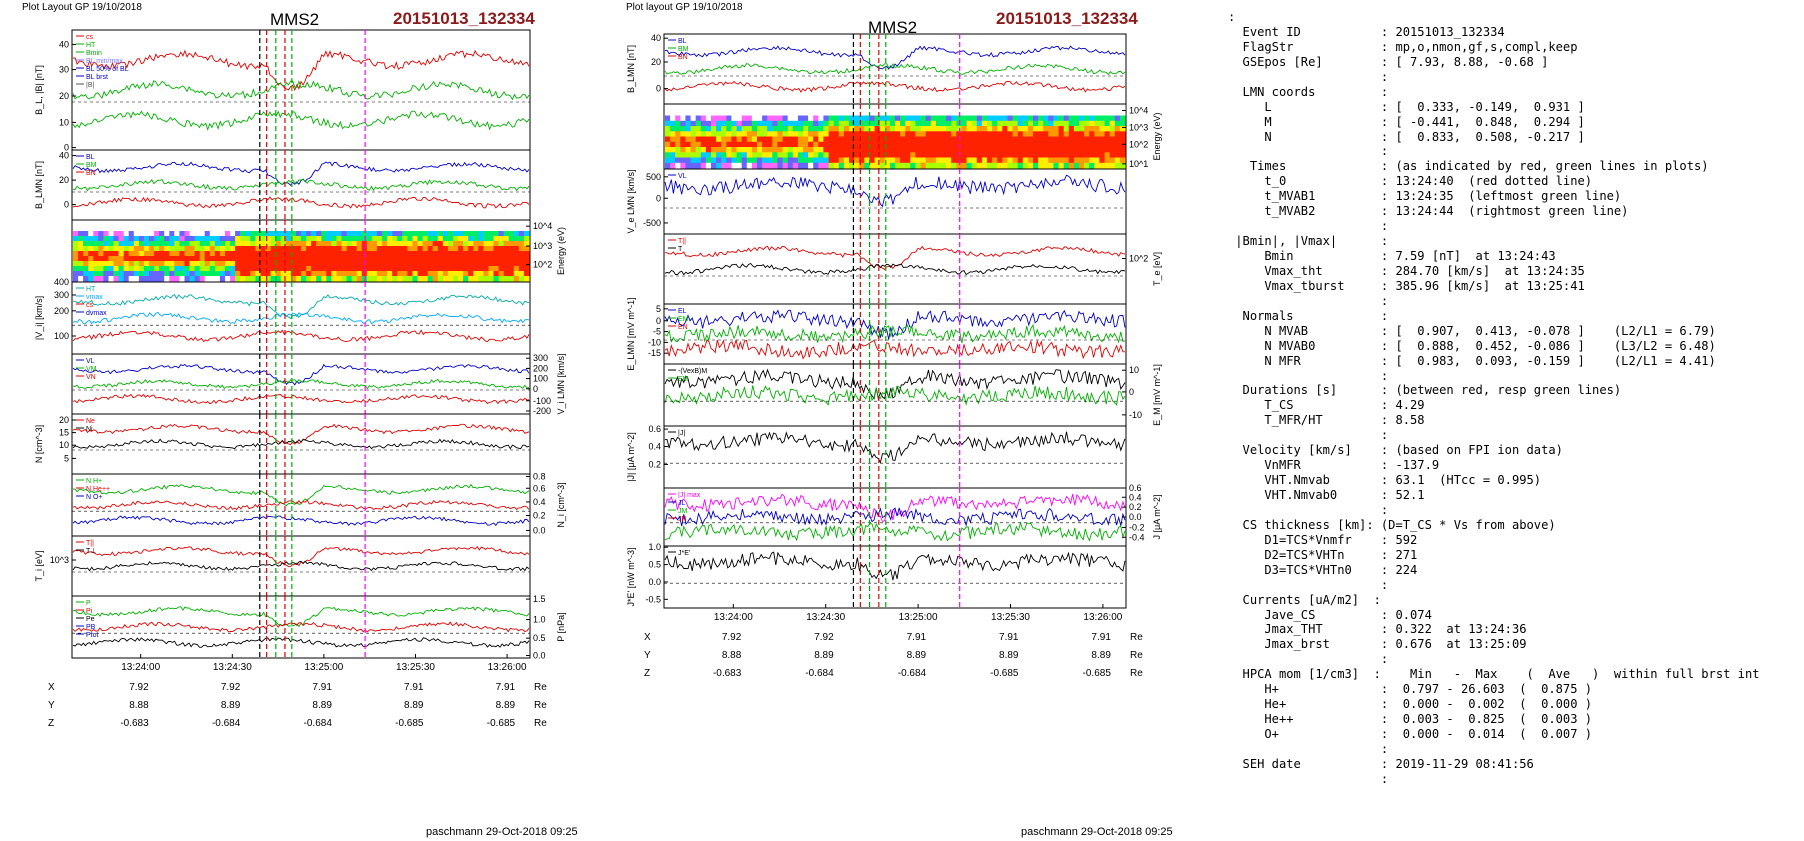 This screenshot has height=841, width=1804. What do you see at coordinates (507, 667) in the screenshot?
I see `x-tick-label: 13:26:00` at bounding box center [507, 667].